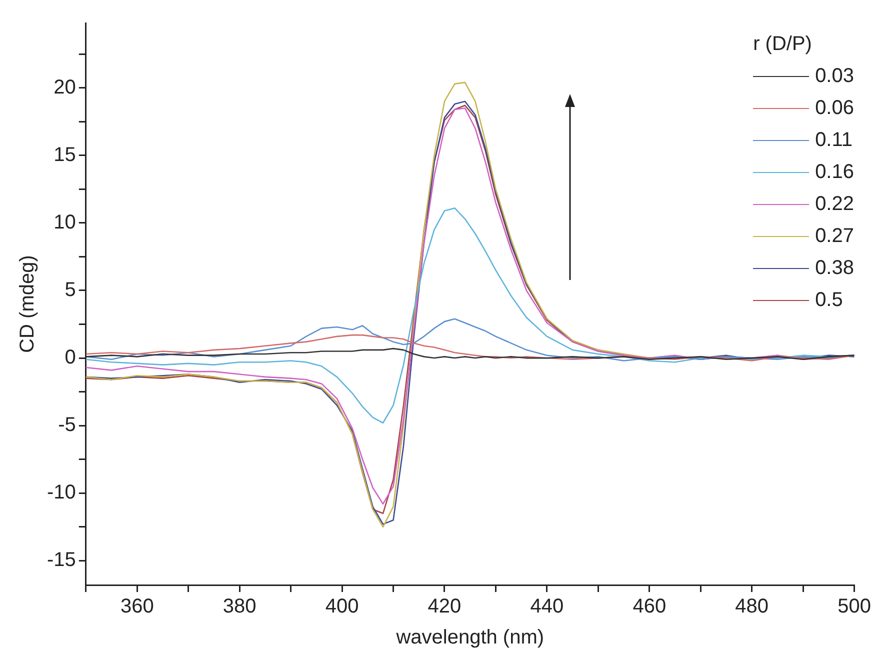 This screenshot has width=882, height=662. I want to click on x-tick-label: 460, so click(649, 607).